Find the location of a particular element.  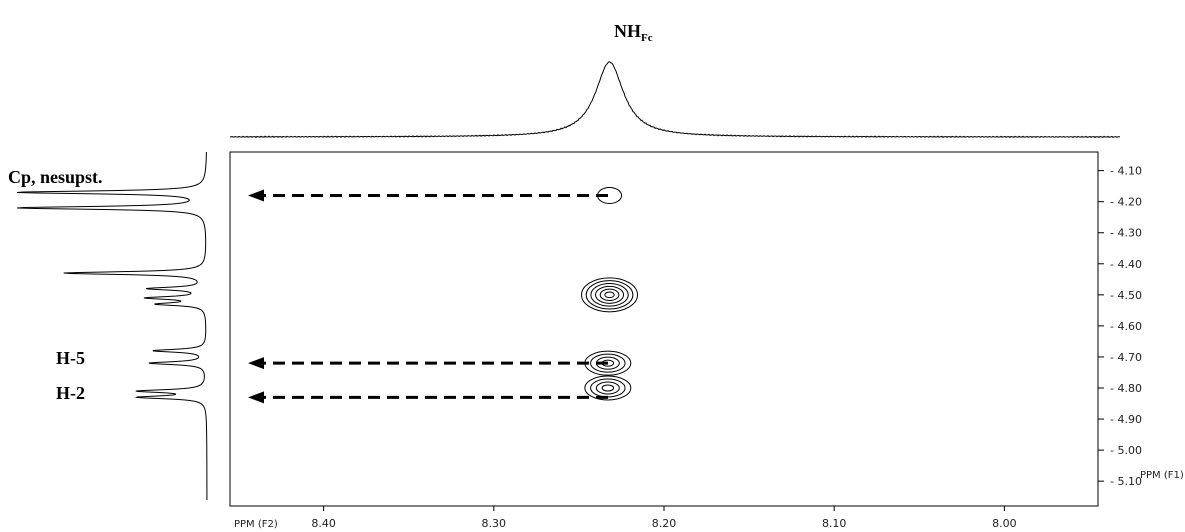

nh-fc-label-main: NH is located at coordinates (627, 31).